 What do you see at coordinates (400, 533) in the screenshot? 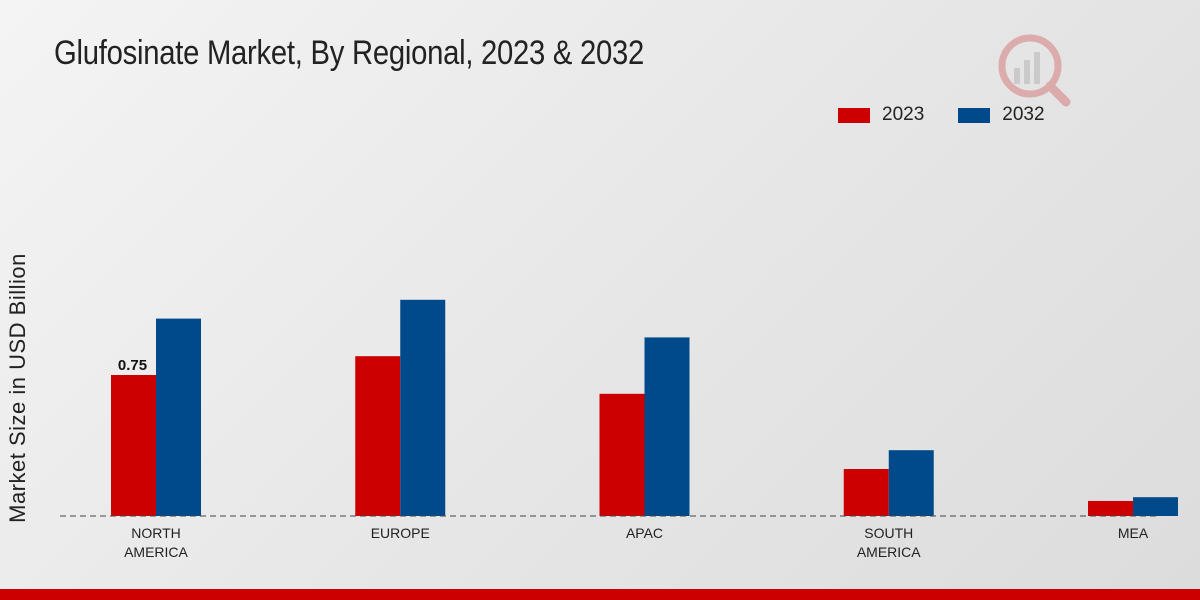
I see `x-tick-label: EUROPE` at bounding box center [400, 533].